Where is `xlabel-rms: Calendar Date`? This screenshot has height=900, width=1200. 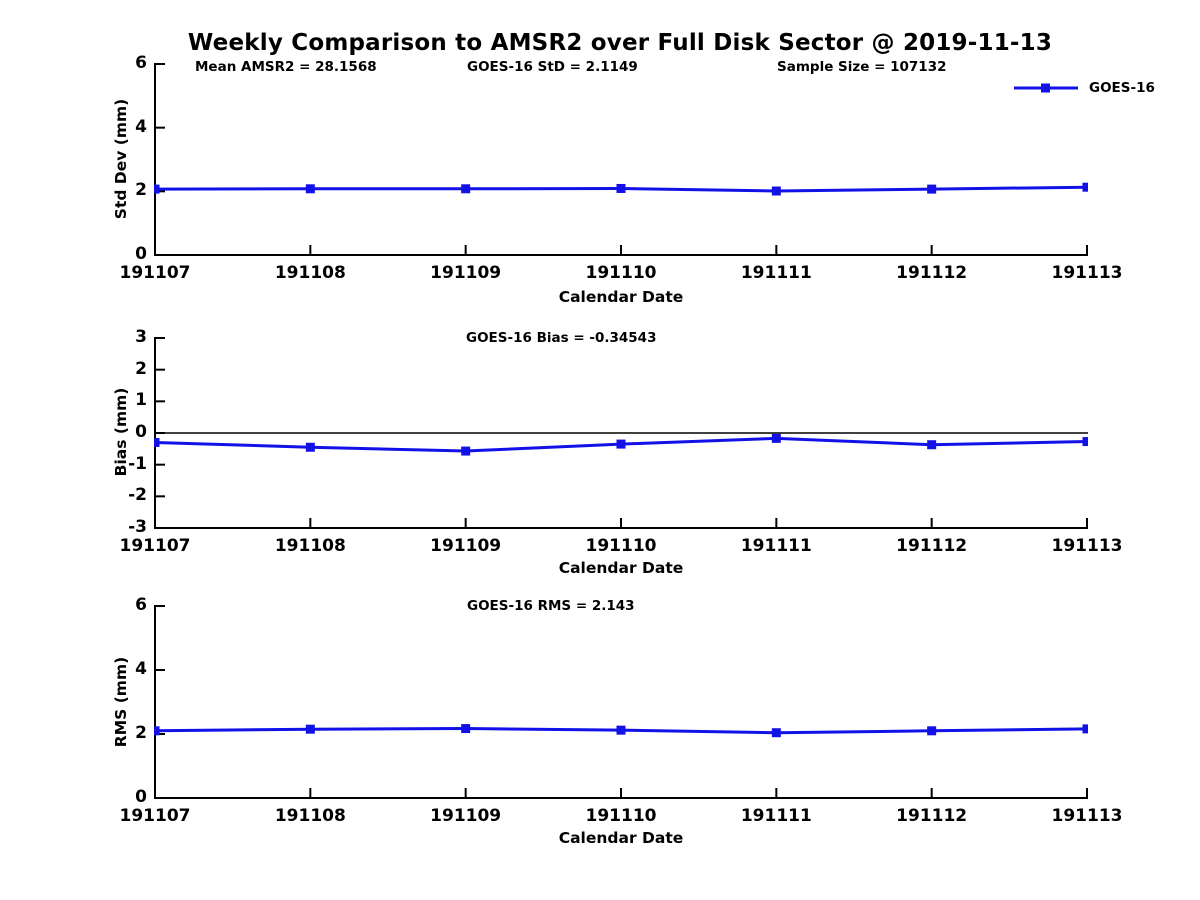 xlabel-rms: Calendar Date is located at coordinates (621, 838).